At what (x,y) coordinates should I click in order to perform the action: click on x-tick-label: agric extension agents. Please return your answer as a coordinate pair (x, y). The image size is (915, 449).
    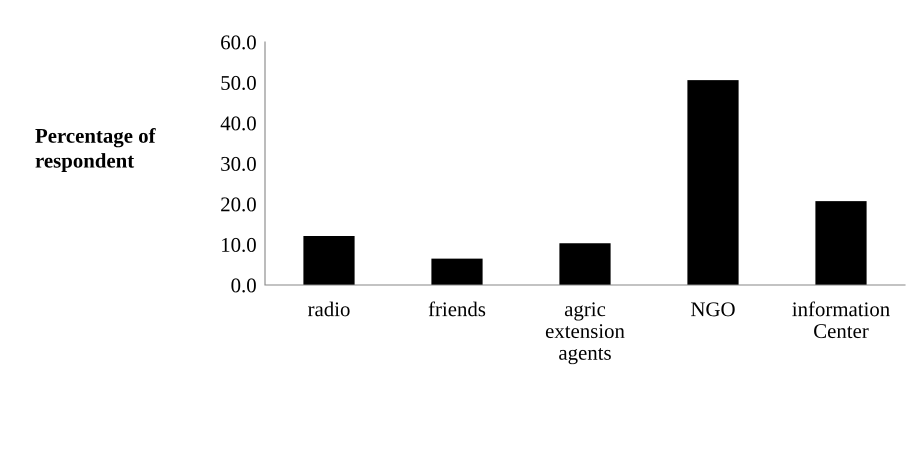
    Looking at the image, I should click on (585, 333).